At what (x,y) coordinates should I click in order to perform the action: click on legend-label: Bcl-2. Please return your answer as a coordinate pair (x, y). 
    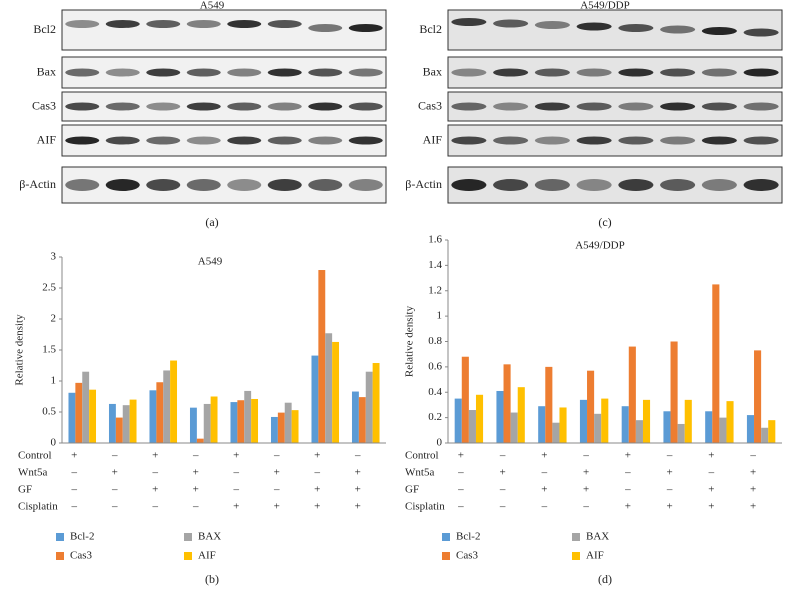
    Looking at the image, I should click on (82, 537).